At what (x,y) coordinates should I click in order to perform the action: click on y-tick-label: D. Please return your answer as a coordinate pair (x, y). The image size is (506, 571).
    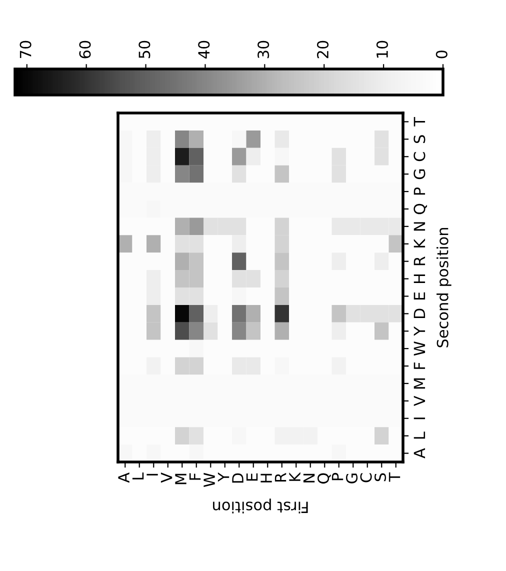
    Looking at the image, I should click on (420, 313).